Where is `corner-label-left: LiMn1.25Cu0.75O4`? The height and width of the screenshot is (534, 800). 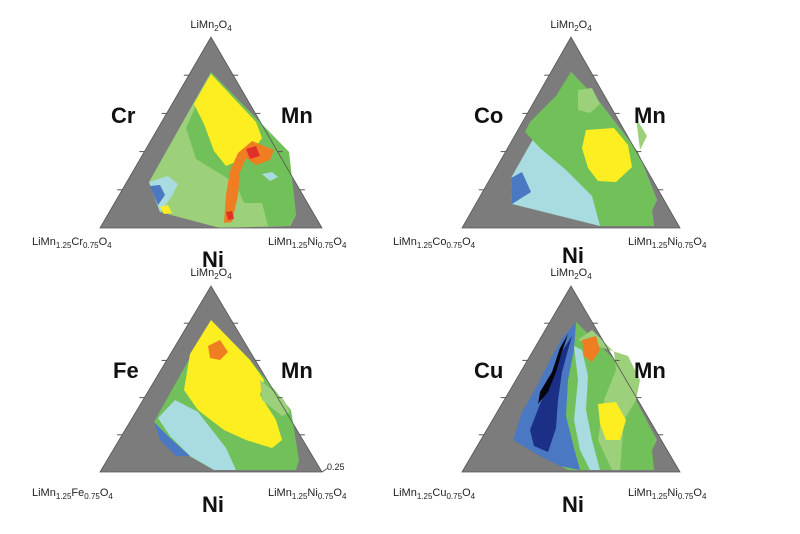 corner-label-left: LiMn1.25Cu0.75O4 is located at coordinates (434, 494).